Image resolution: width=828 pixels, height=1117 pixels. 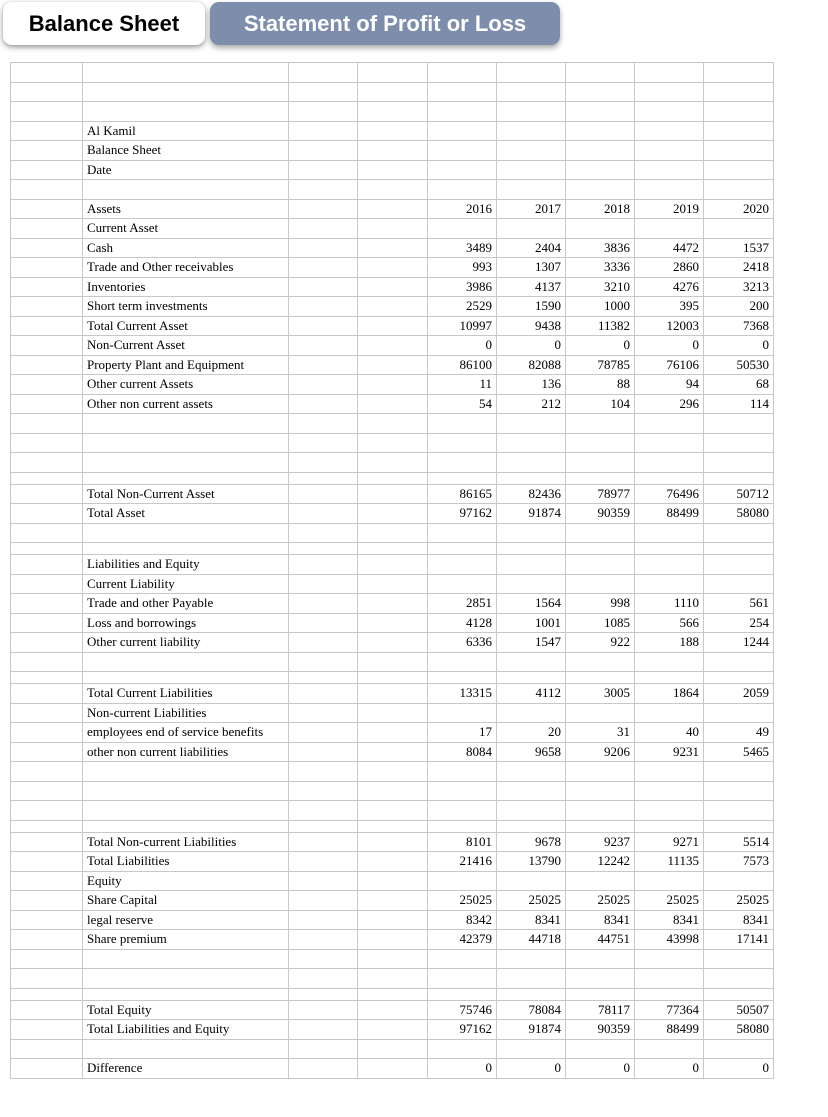 What do you see at coordinates (392, 307) in the screenshot?
I see `sheet-row: Short term investments 2529 1590 1000 395 200` at bounding box center [392, 307].